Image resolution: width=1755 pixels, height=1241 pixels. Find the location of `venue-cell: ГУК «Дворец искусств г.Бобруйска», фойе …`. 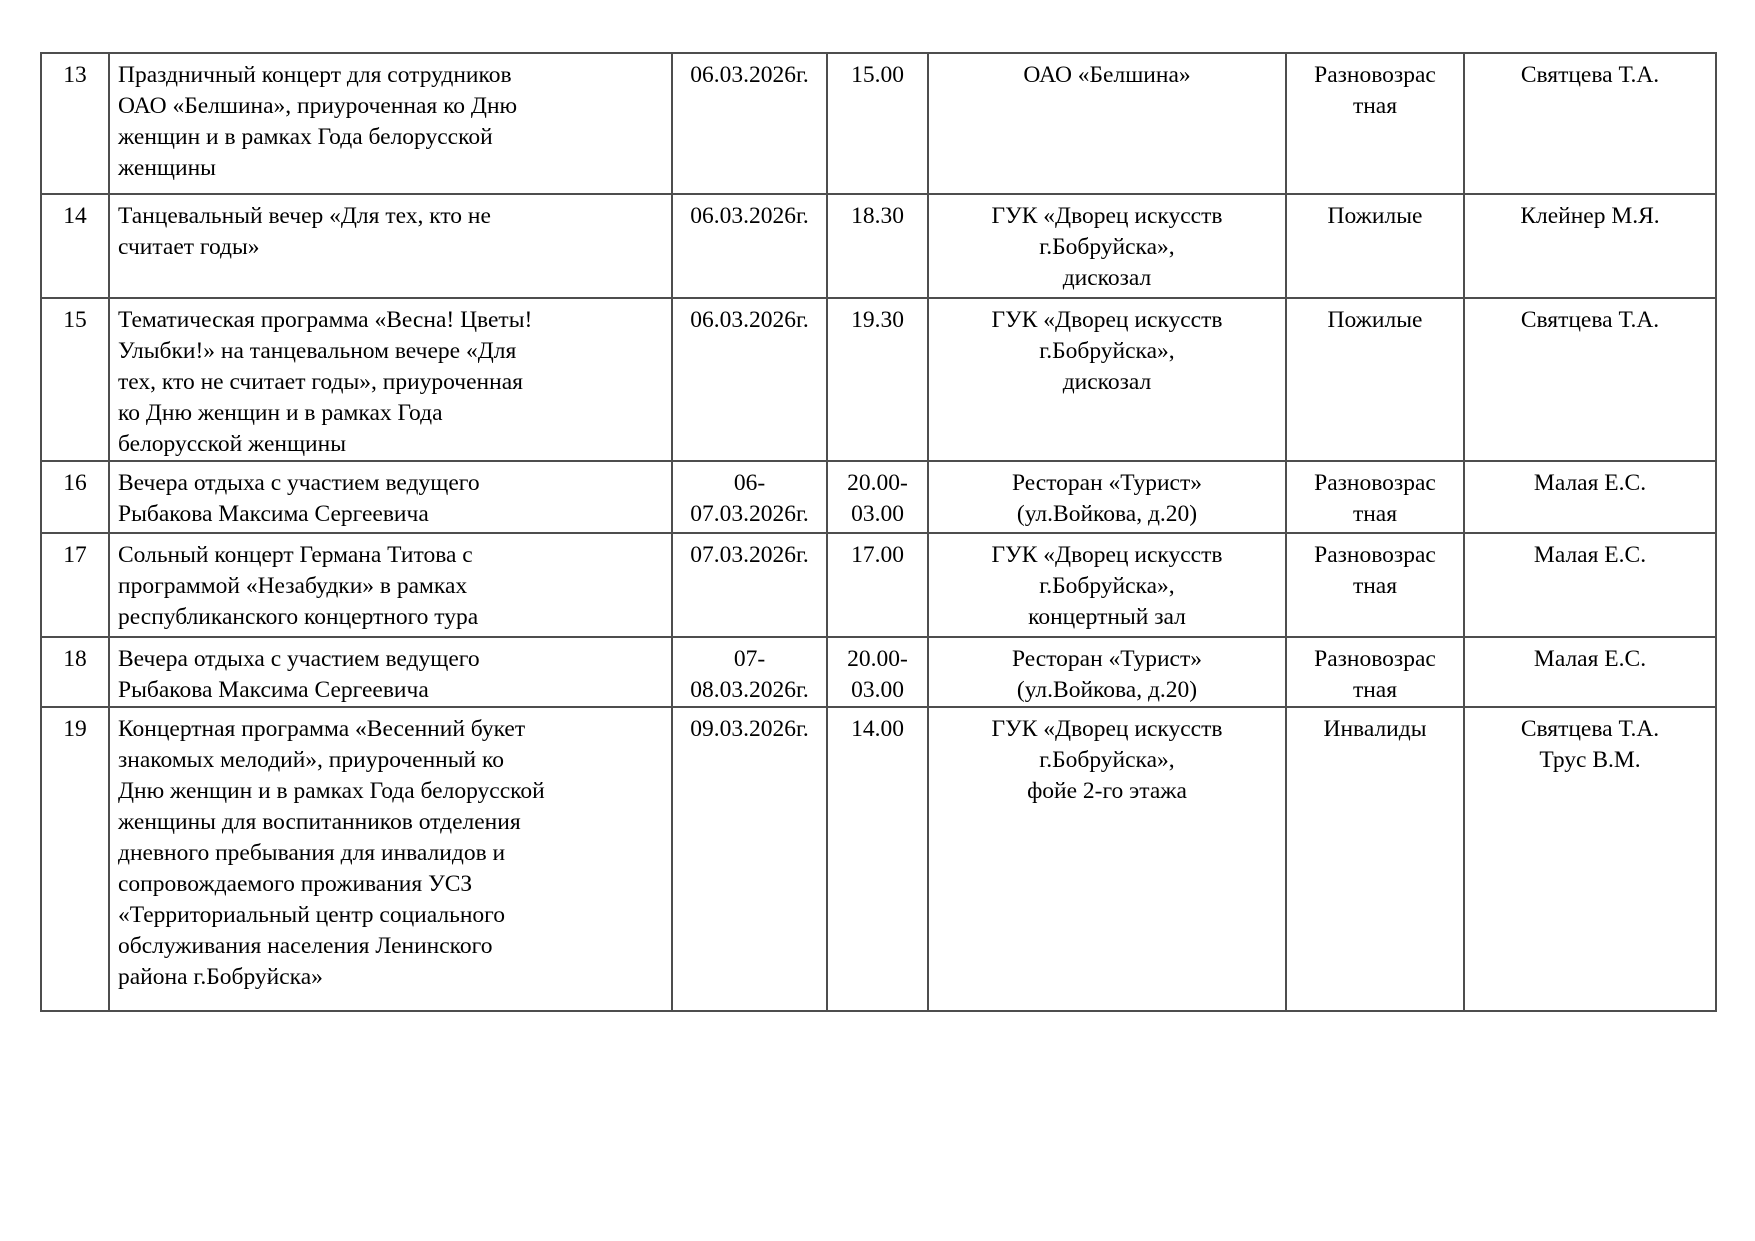

venue-cell: ГУК «Дворец искусств г.Бобруйска», фойе … is located at coordinates (1107, 859).